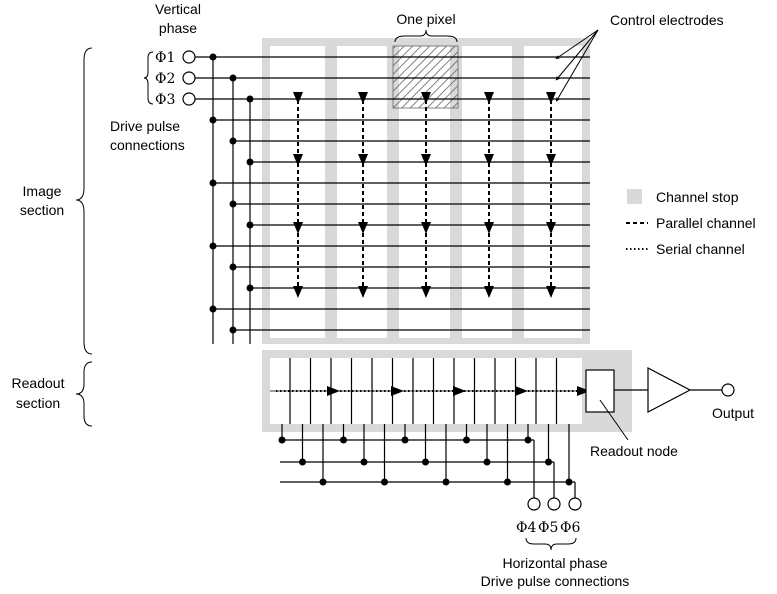 The width and height of the screenshot is (777, 594). I want to click on output-label: Output, so click(733, 413).